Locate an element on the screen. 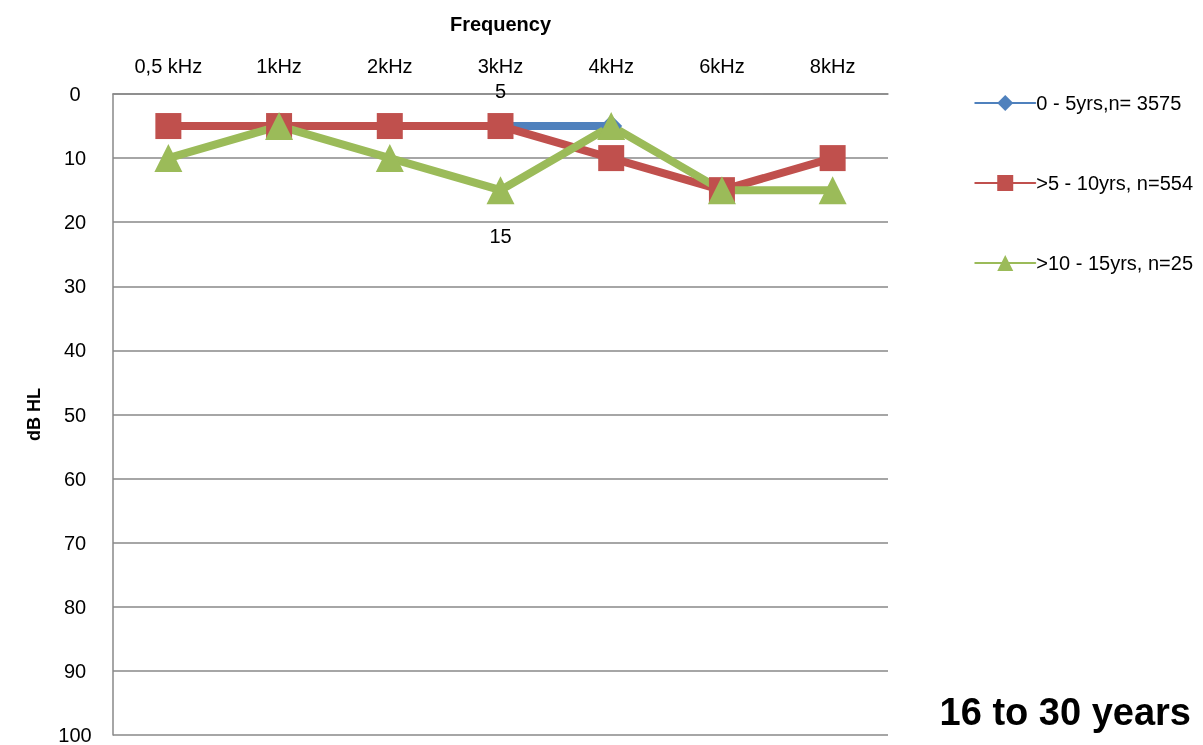  y-tick-label: 100 is located at coordinates (75, 734).